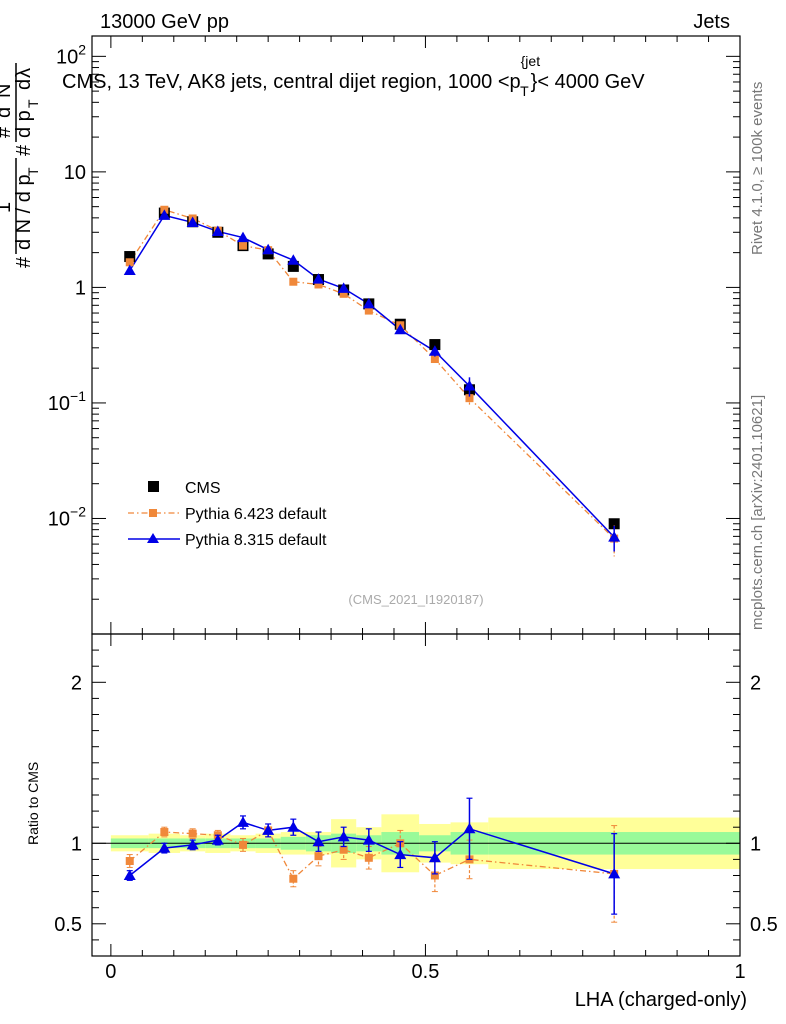 The image size is (786, 1024). Describe the element at coordinates (75, 173) in the screenshot. I see `main-y-tick-label: 10` at that location.